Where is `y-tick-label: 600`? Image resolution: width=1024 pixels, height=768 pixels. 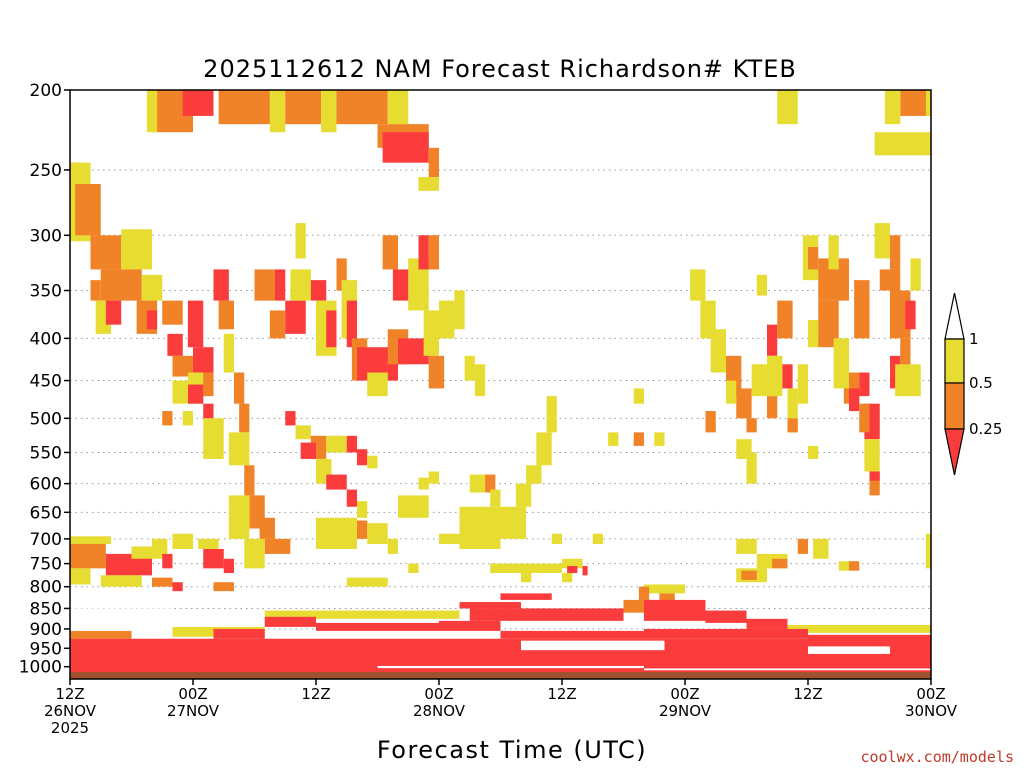 y-tick-label: 600 is located at coordinates (46, 485).